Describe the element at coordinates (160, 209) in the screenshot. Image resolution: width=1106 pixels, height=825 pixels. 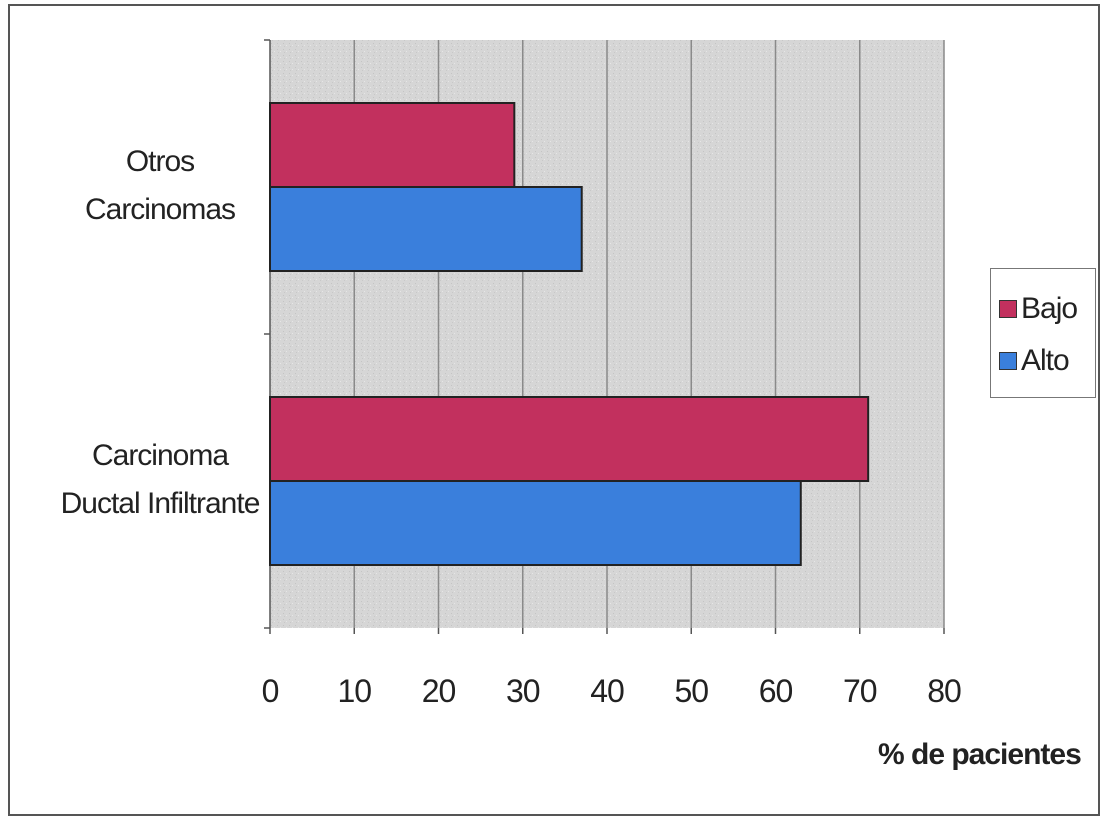
I see `category-label-1-line-1: Carcinomas` at that location.